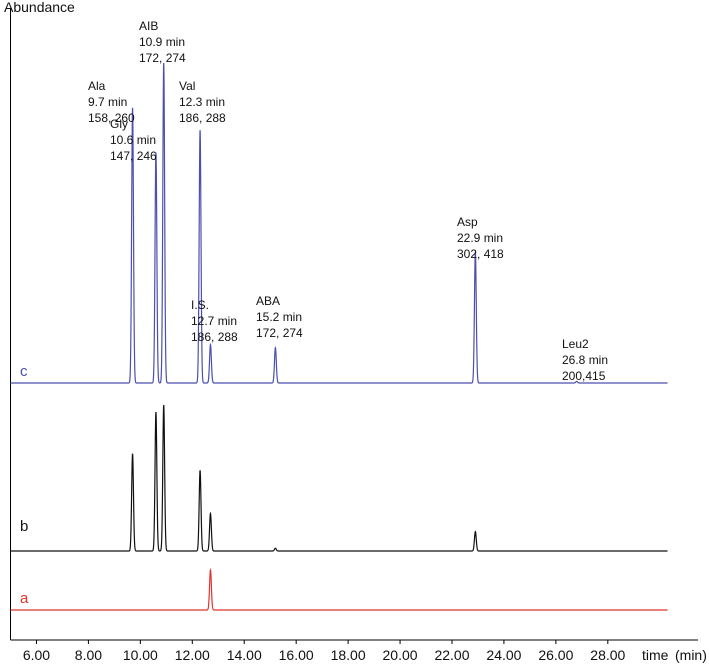  I want to click on x-tick-label: 6.00, so click(36, 655).